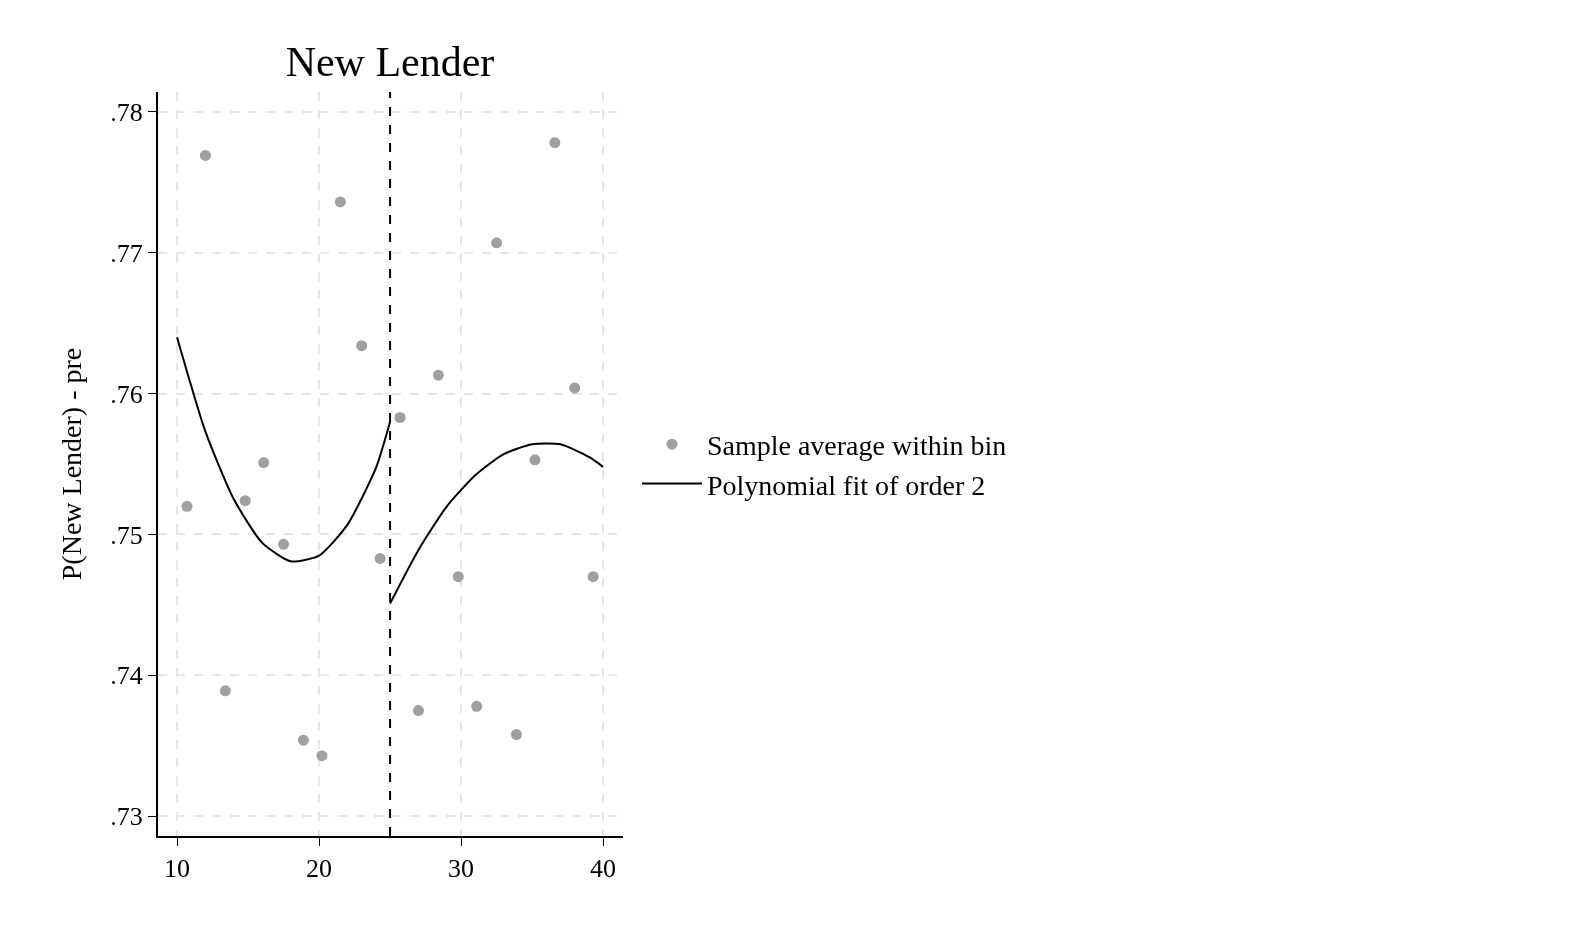 This screenshot has width=1571, height=943. Describe the element at coordinates (126, 394) in the screenshot. I see `y-tick-label: .76` at that location.